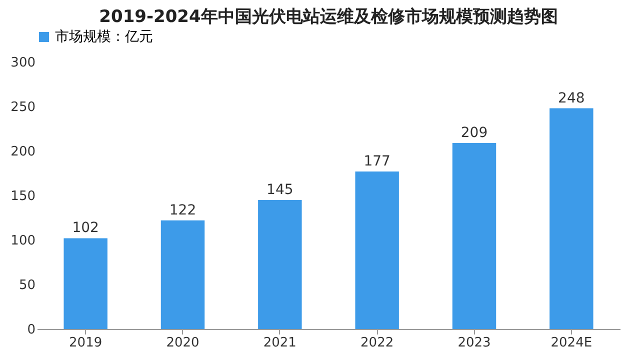  I want to click on x-tick-label: 2024E, so click(571, 343).